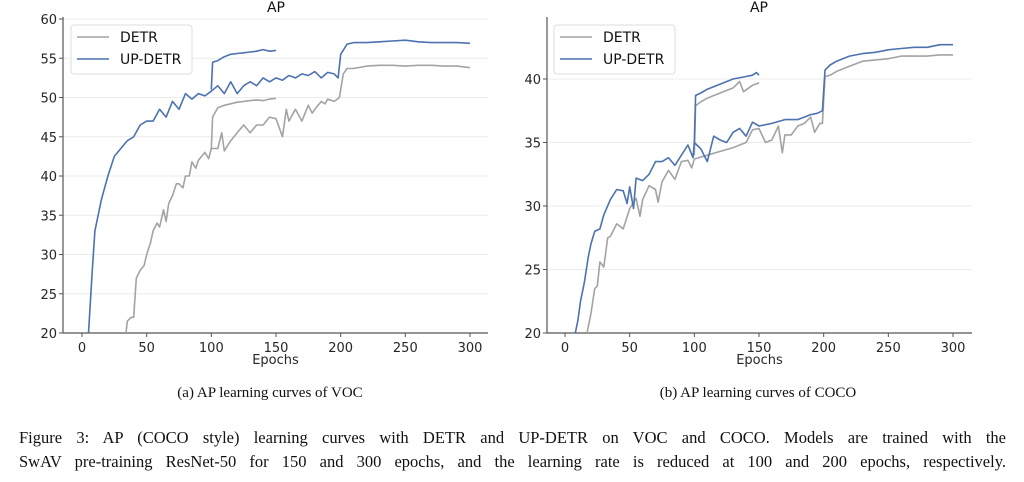 The image size is (1024, 482). What do you see at coordinates (758, 393) in the screenshot?
I see `subcaption-b: (b) AP learning curves of COCO` at bounding box center [758, 393].